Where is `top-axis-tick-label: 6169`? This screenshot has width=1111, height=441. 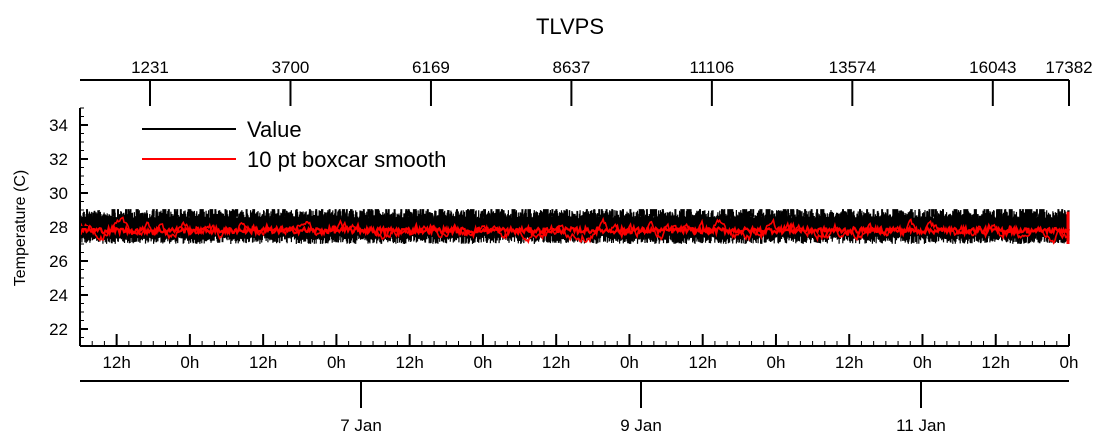
top-axis-tick-label: 6169 is located at coordinates (431, 67).